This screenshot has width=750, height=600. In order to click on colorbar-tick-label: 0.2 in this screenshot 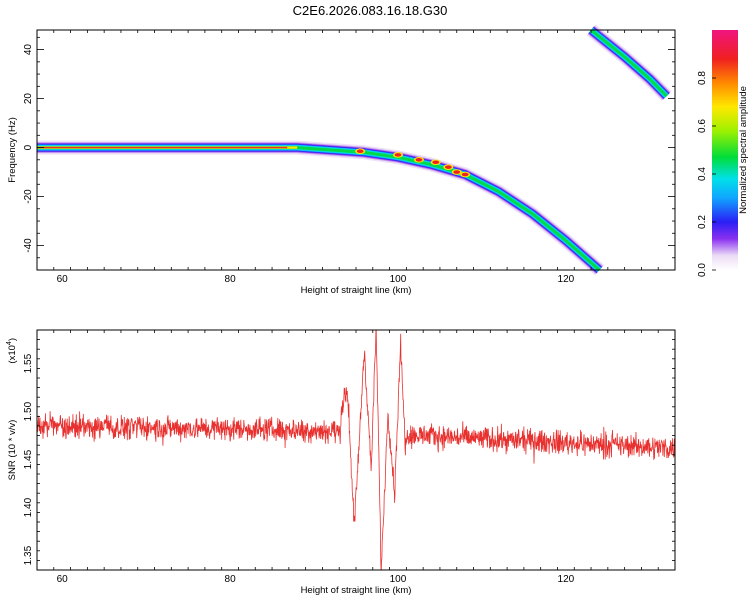, I will do `click(702, 222)`.